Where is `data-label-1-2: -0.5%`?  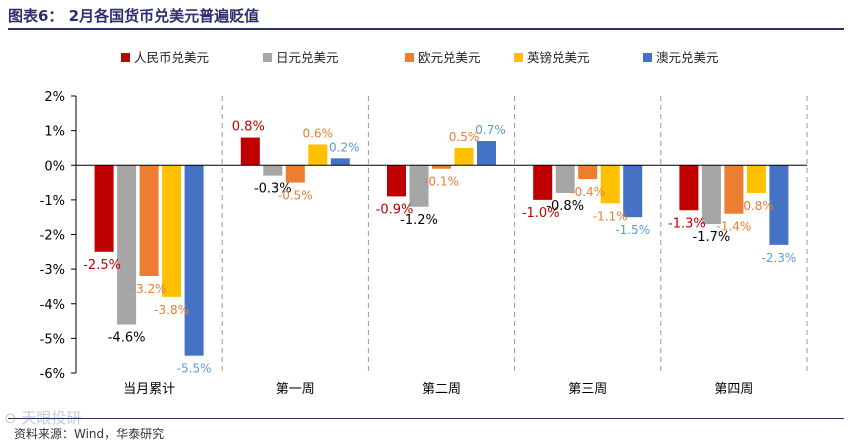
data-label-1-2: -0.5% is located at coordinates (295, 196).